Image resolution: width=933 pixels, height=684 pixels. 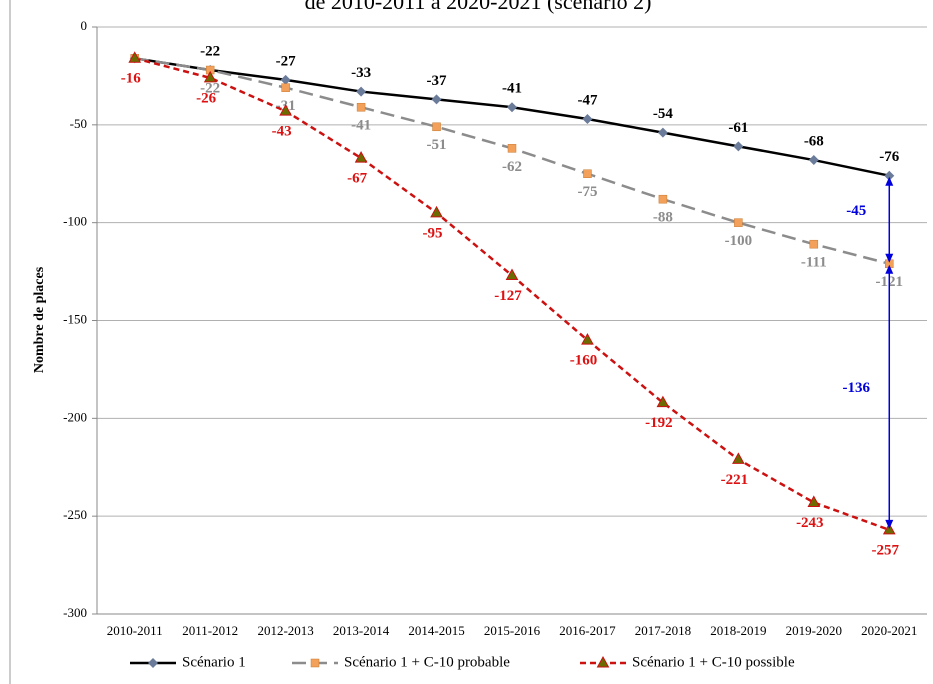 I want to click on data-label: -16, so click(x=131, y=79).